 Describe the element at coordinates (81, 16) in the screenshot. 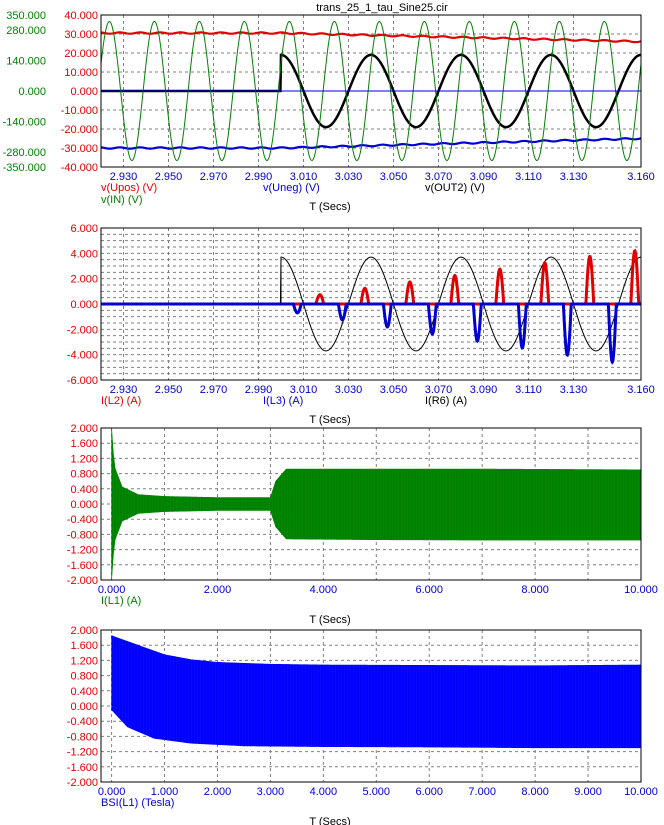

I see `y-tick-label: 40.000` at that location.